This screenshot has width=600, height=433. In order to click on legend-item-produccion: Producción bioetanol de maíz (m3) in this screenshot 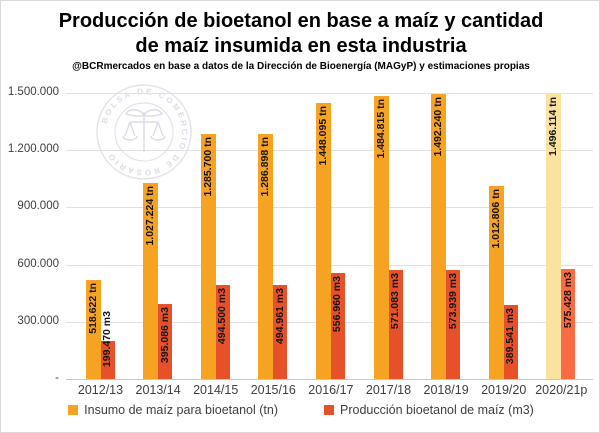, I will do `click(429, 410)`.